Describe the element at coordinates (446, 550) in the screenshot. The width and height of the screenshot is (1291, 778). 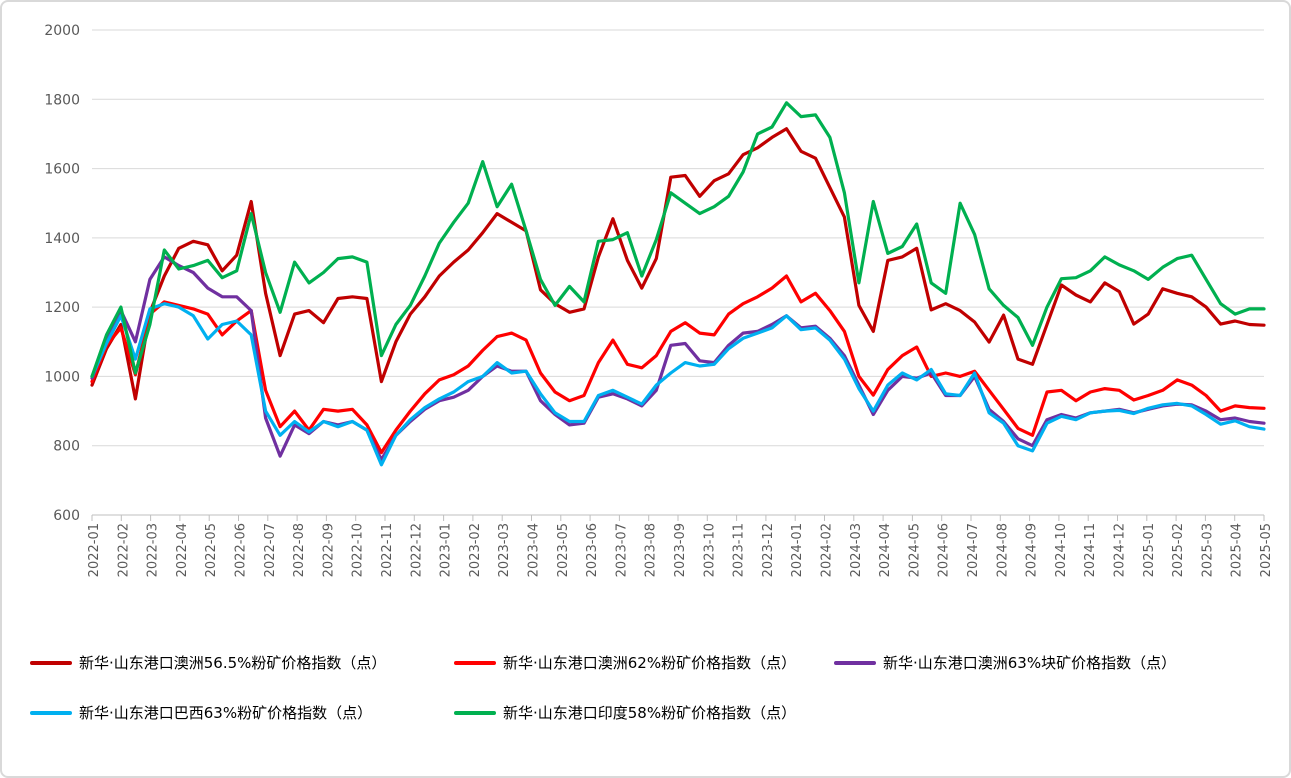
I see `x-axis-tick-label: 2023-01` at that location.